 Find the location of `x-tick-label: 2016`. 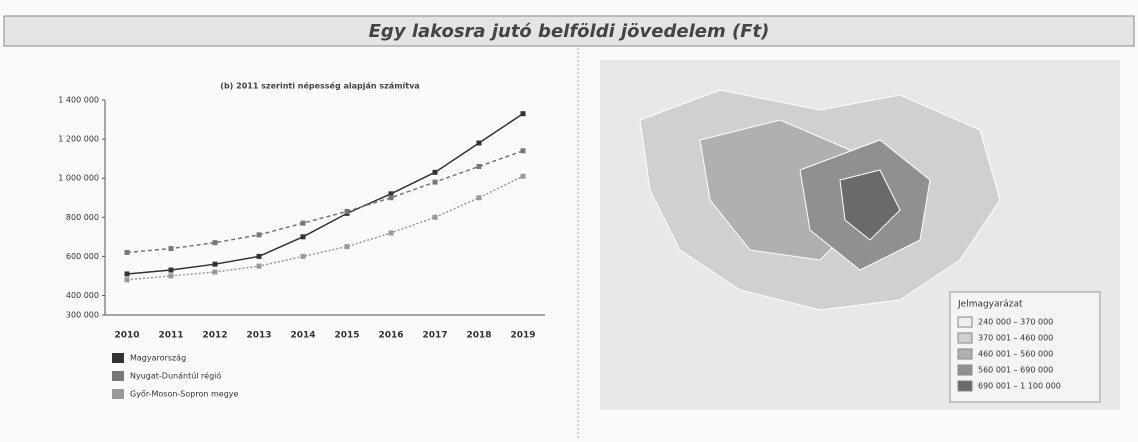

x-tick-label: 2016 is located at coordinates (390, 336).